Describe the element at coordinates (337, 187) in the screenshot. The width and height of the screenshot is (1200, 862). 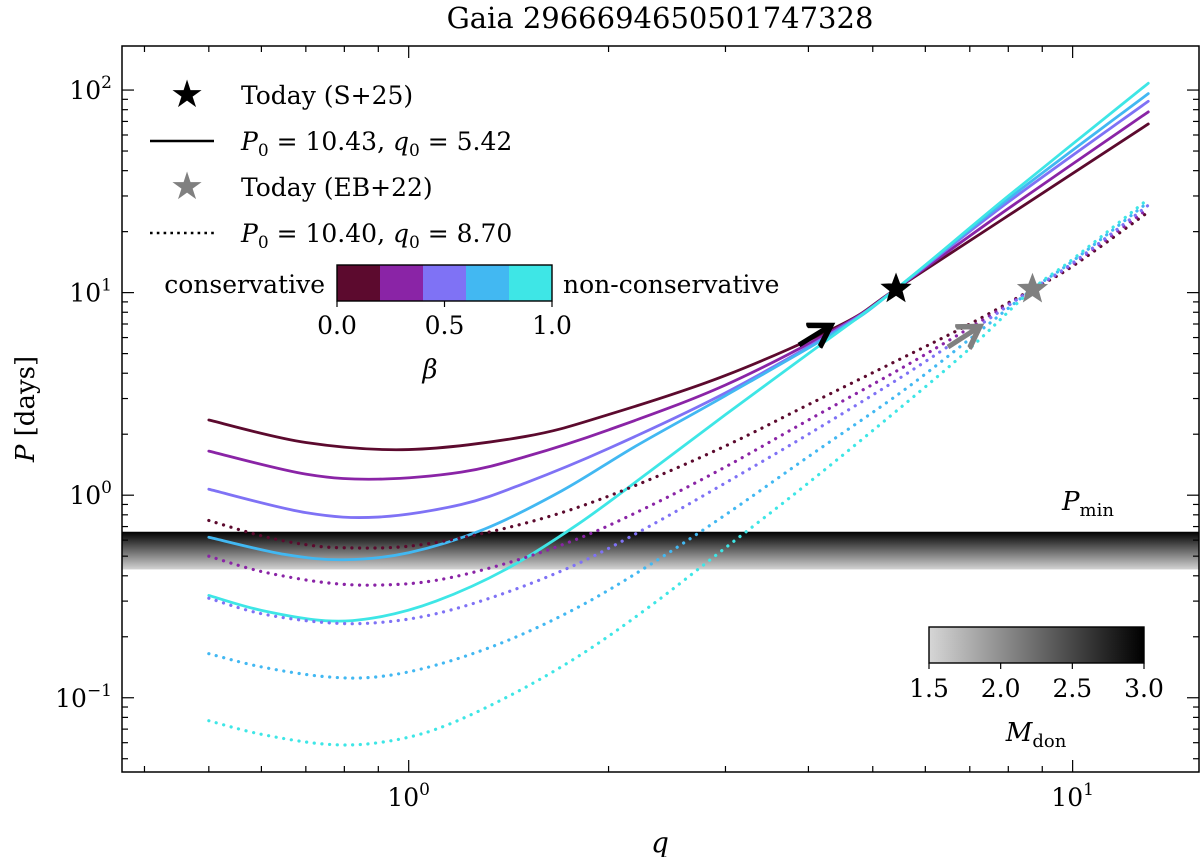
I see `legend-today-eb22: Today (EB+22)` at that location.